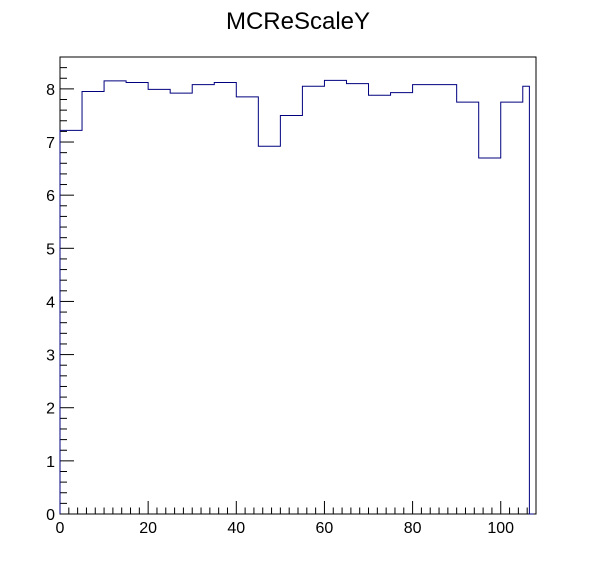 The width and height of the screenshot is (596, 577). What do you see at coordinates (236, 528) in the screenshot?
I see `x-tick-label: 40` at bounding box center [236, 528].